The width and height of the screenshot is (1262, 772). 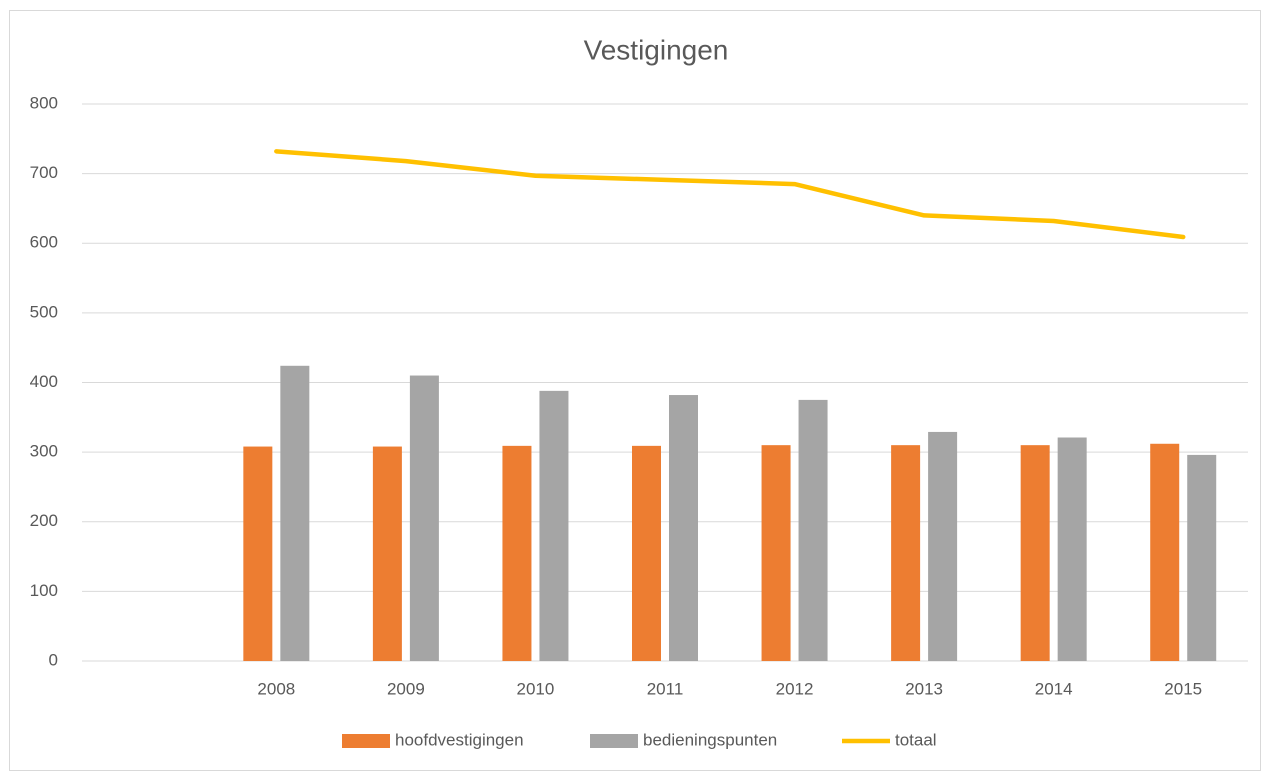 What do you see at coordinates (44, 242) in the screenshot?
I see `y-tick-label: 600` at bounding box center [44, 242].